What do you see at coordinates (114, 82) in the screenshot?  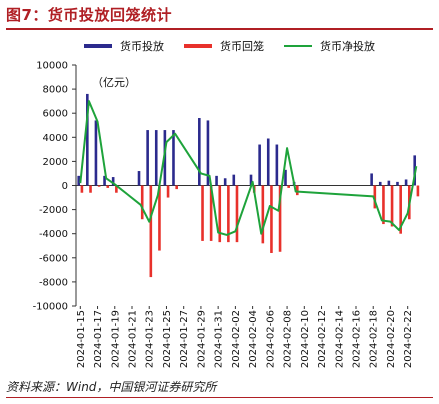 I see `y-axis-unit-label: （亿元）` at bounding box center [114, 82].